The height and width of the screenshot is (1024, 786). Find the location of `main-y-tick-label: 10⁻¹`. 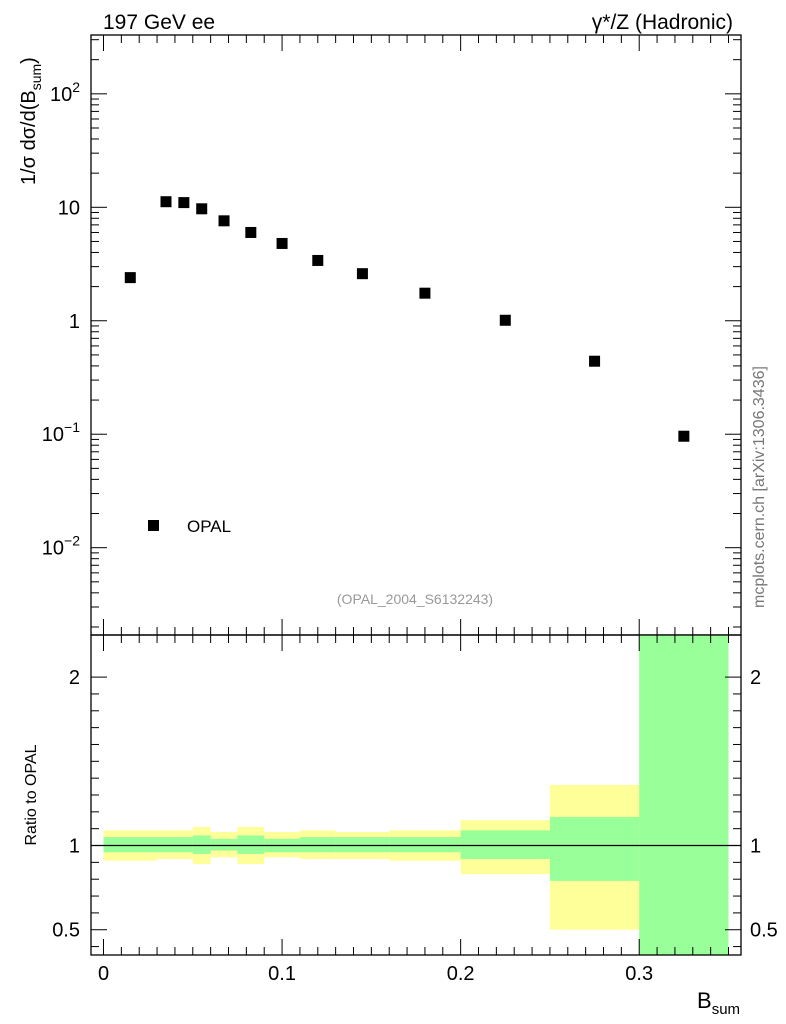

main-y-tick-label: 10⁻¹ is located at coordinates (61, 432).